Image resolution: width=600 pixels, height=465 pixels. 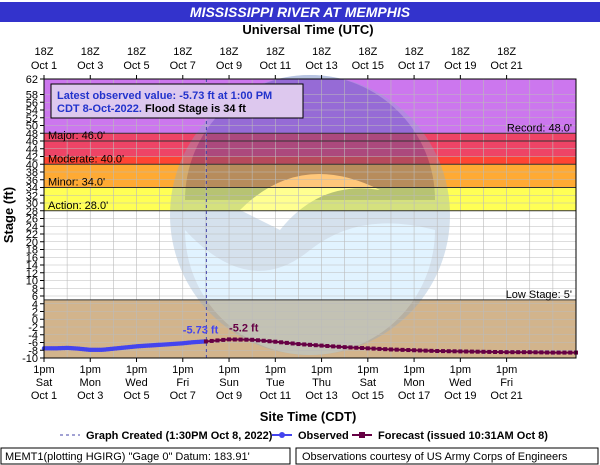 I want to click on x-tick-label: Thu, so click(x=321, y=383).